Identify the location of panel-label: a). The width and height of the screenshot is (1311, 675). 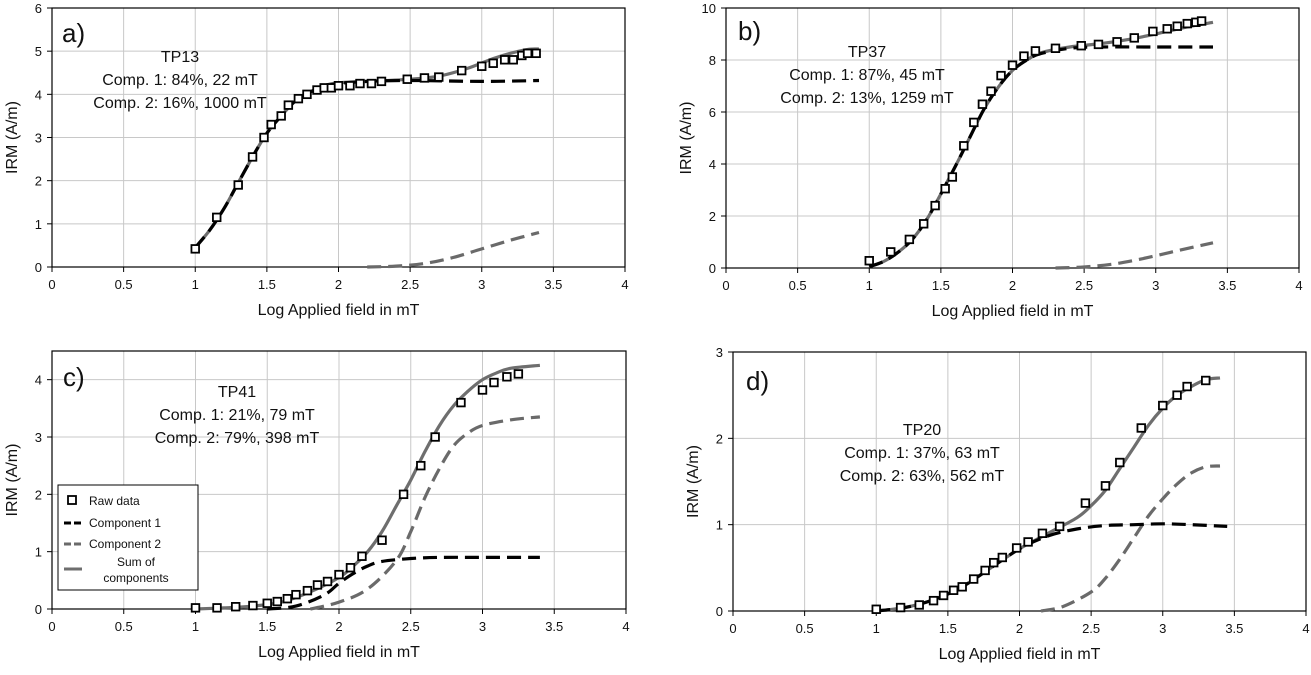
(73, 33).